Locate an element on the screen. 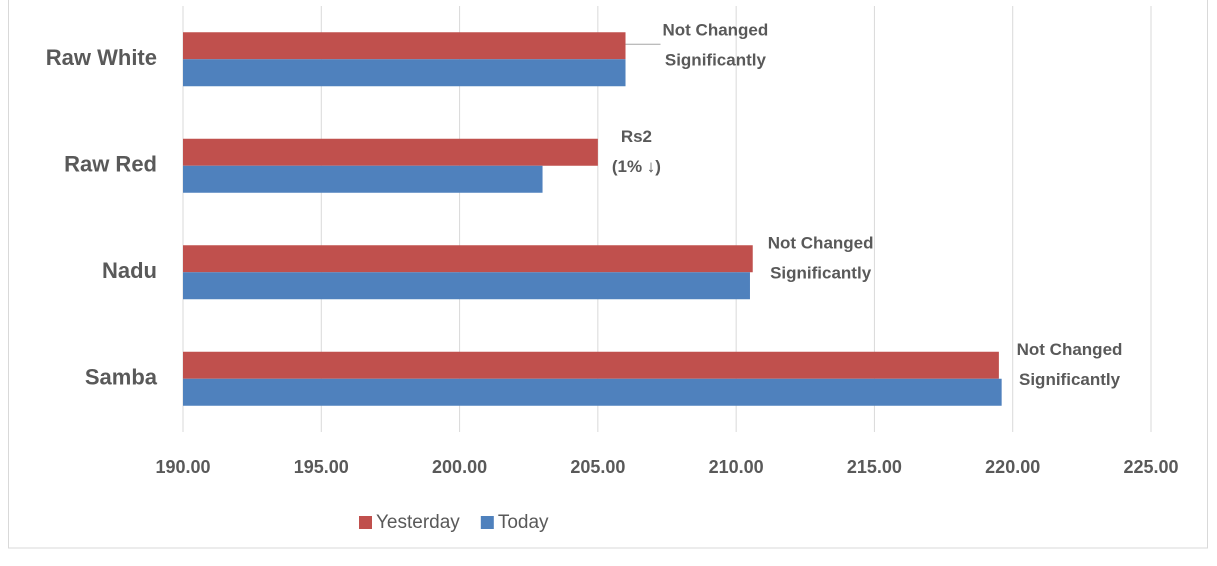 The width and height of the screenshot is (1217, 566). x-tick-label: 215.00 is located at coordinates (874, 467).